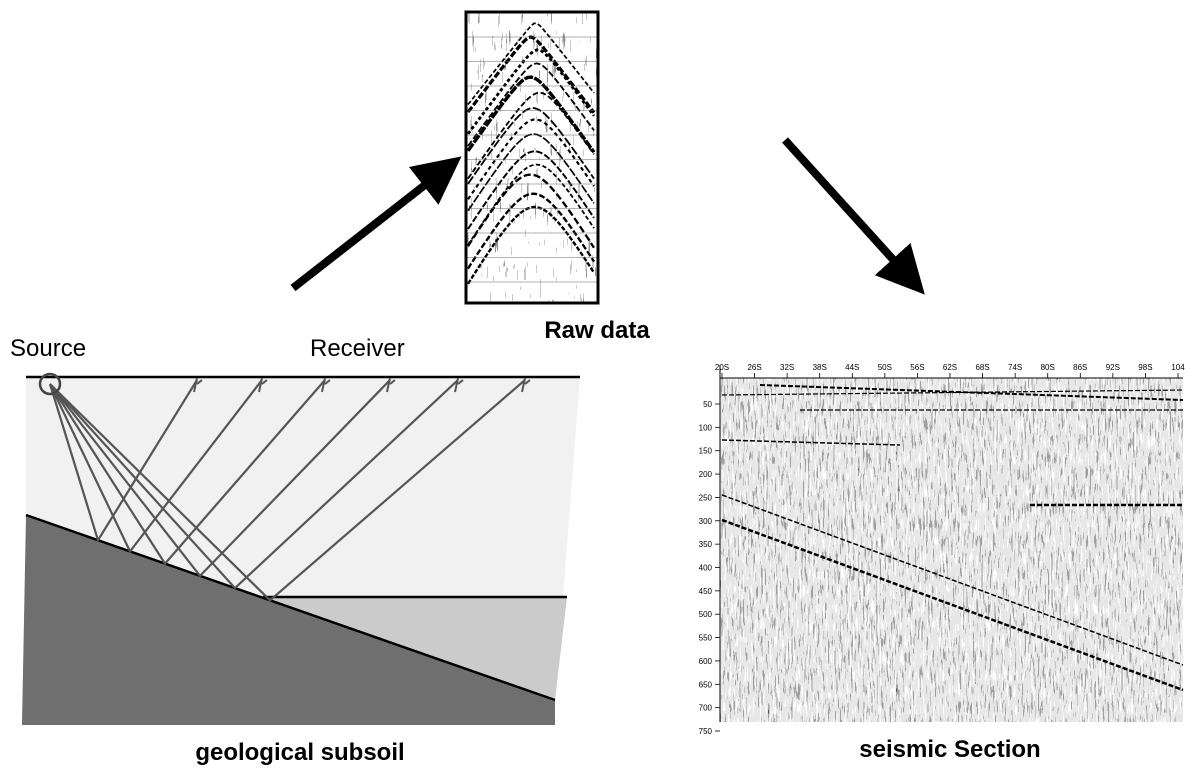 The height and width of the screenshot is (772, 1193). What do you see at coordinates (706, 451) in the screenshot?
I see `left-axis-label: 150` at bounding box center [706, 451].